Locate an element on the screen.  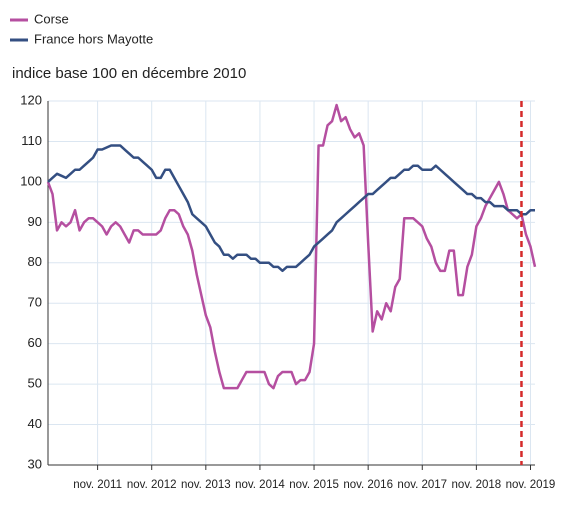
y-tick-label: 40 is located at coordinates (35, 423).